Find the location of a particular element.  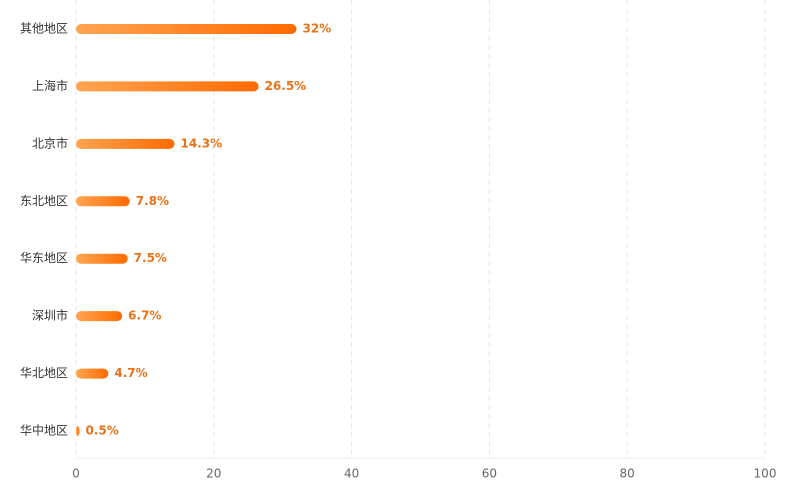

x-tick-label: 20 is located at coordinates (213, 474).